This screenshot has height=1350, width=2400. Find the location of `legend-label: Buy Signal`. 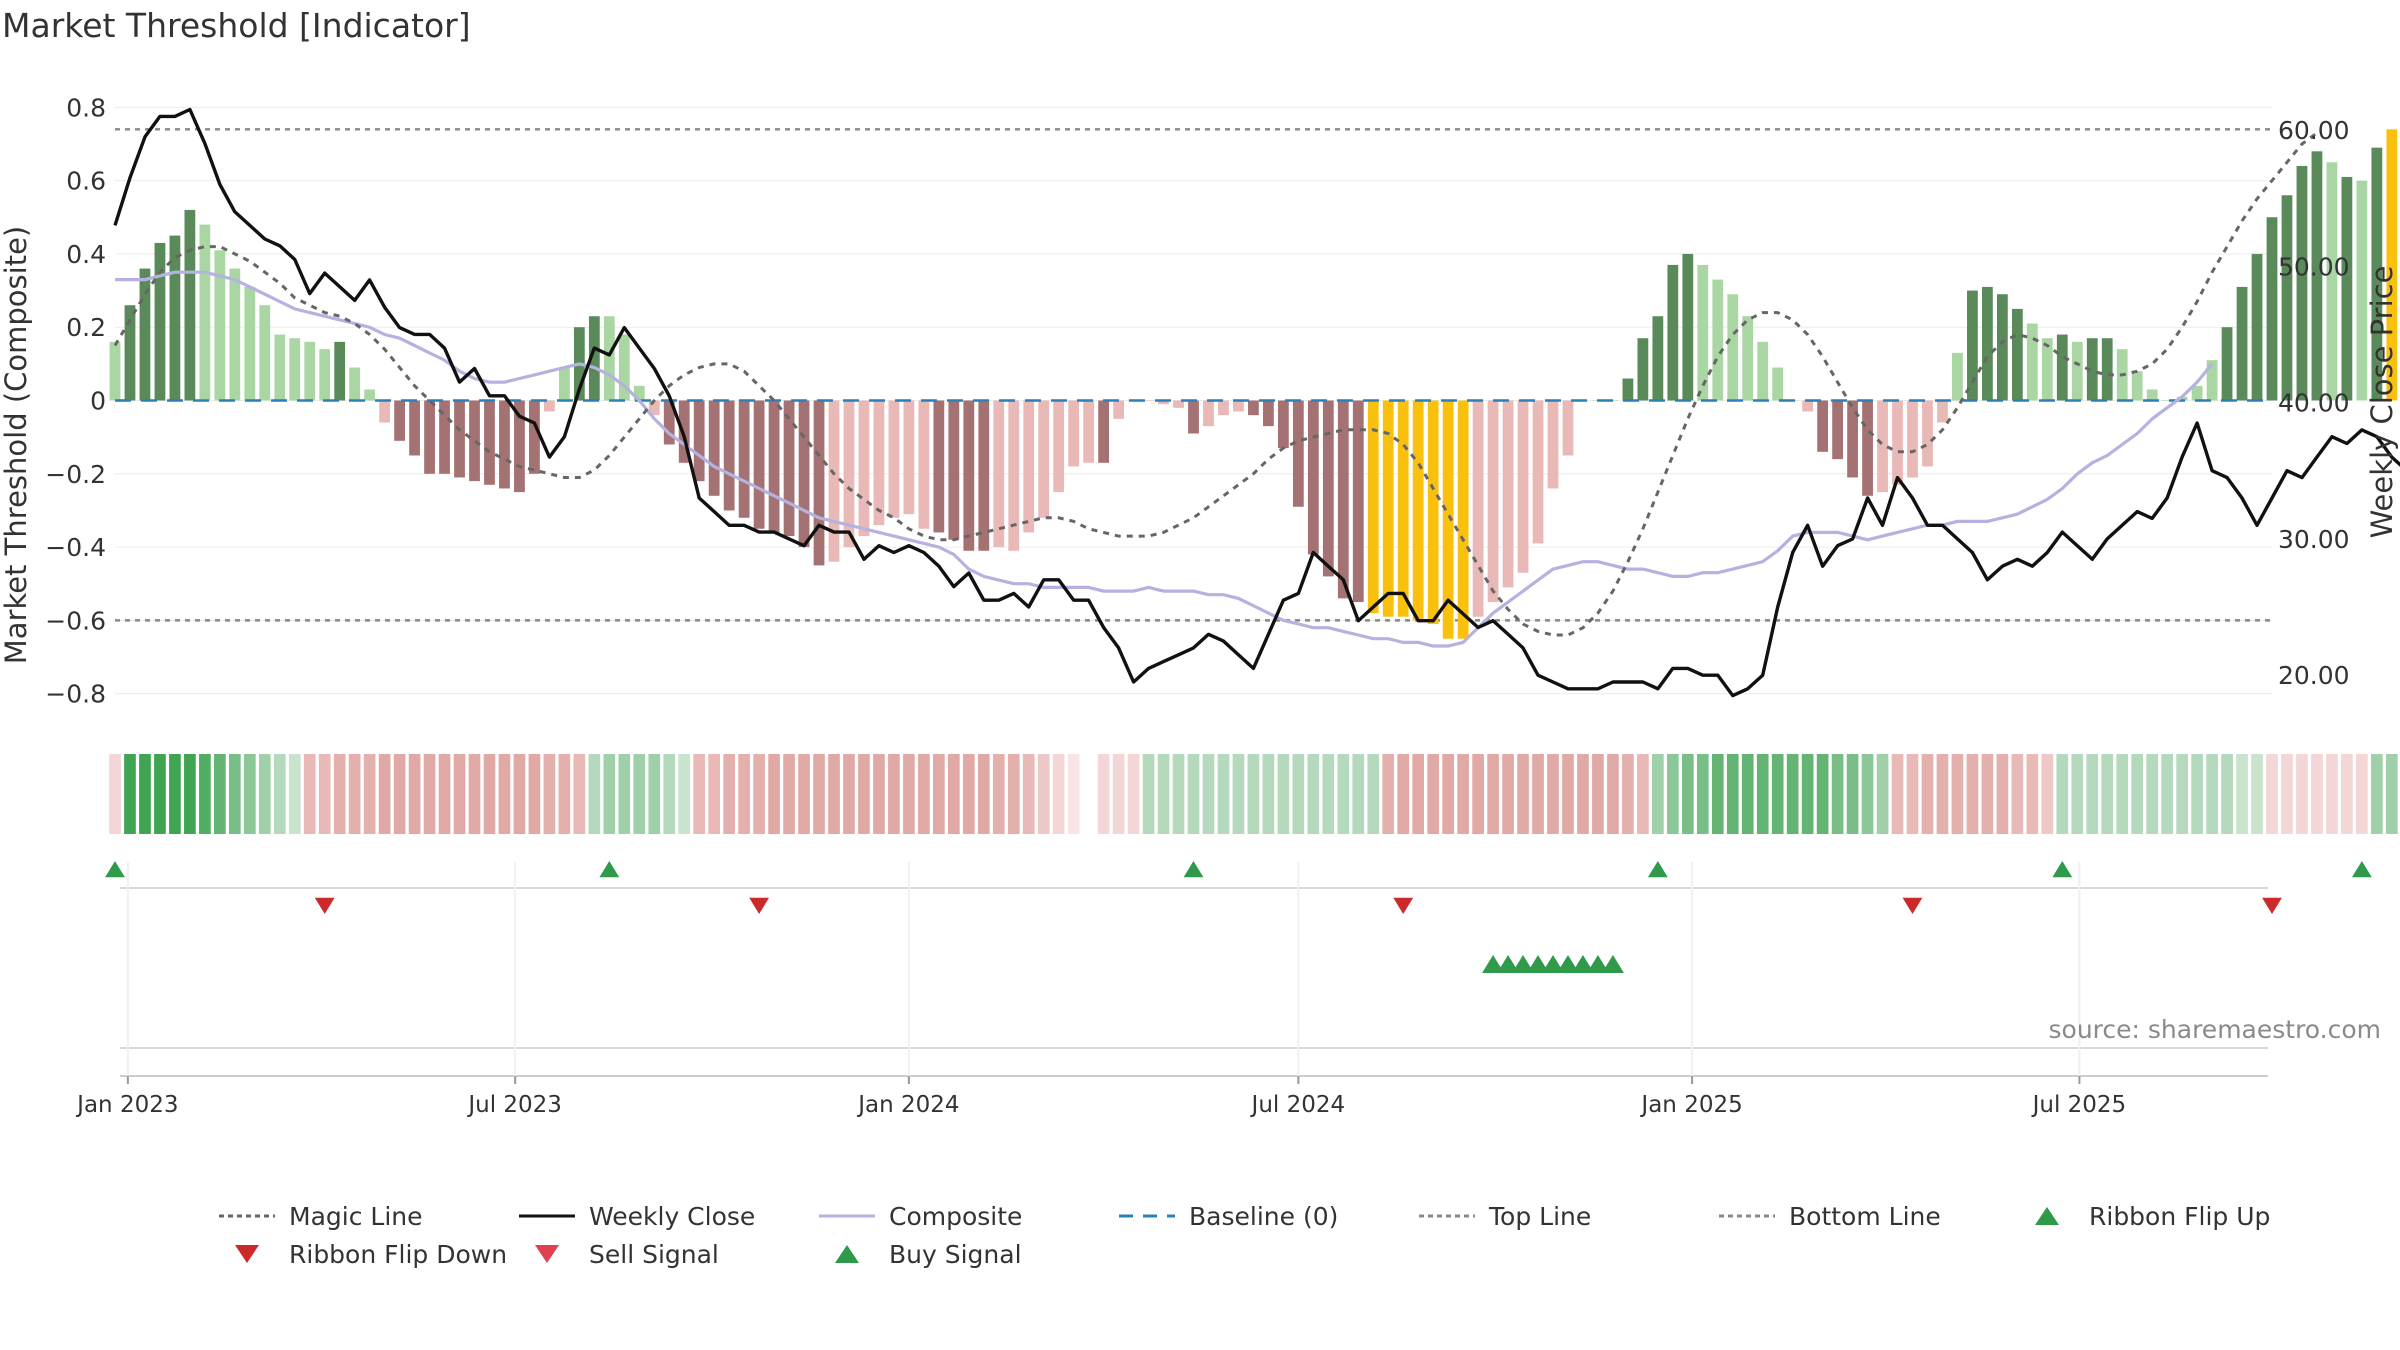

legend-label: Buy Signal is located at coordinates (955, 1254).